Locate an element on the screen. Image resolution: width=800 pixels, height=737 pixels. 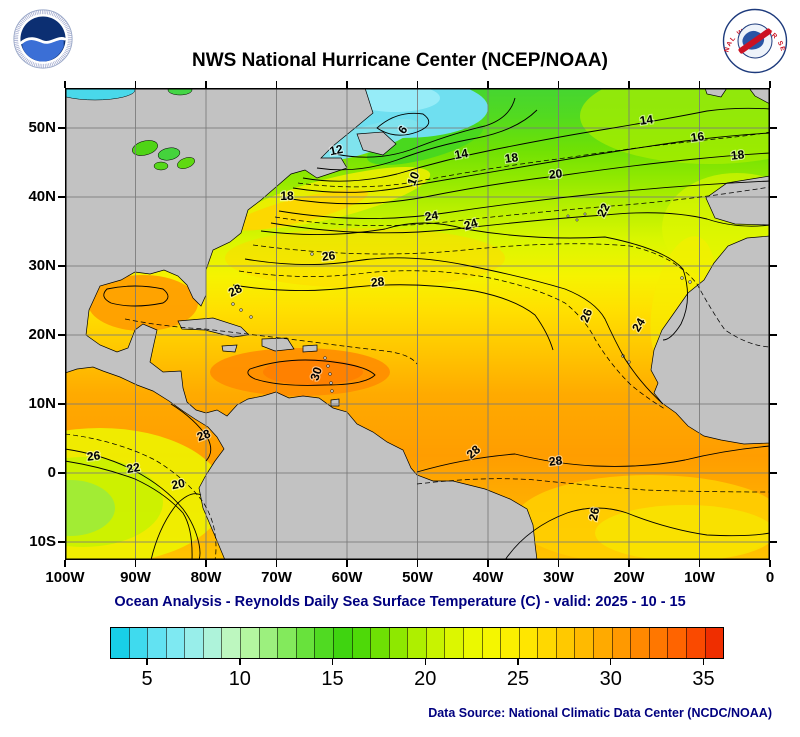
y-axis-label: 40N is located at coordinates (42, 197).